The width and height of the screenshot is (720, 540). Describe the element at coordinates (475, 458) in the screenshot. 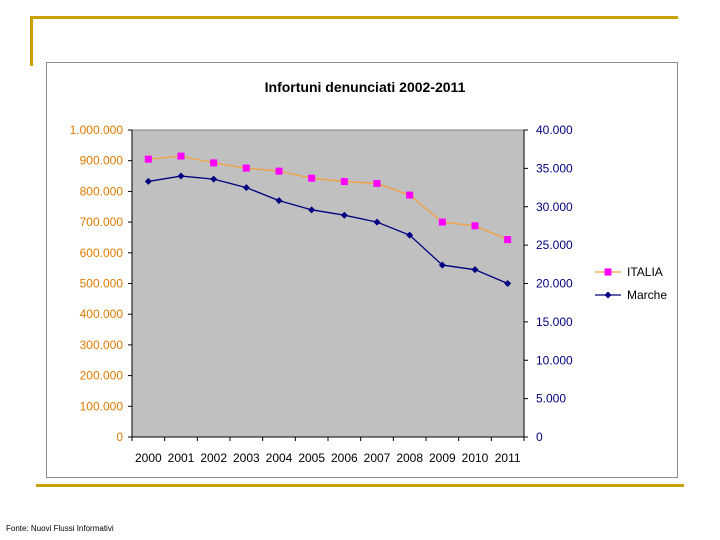

I see `x-axis-tick-label: 2010` at that location.